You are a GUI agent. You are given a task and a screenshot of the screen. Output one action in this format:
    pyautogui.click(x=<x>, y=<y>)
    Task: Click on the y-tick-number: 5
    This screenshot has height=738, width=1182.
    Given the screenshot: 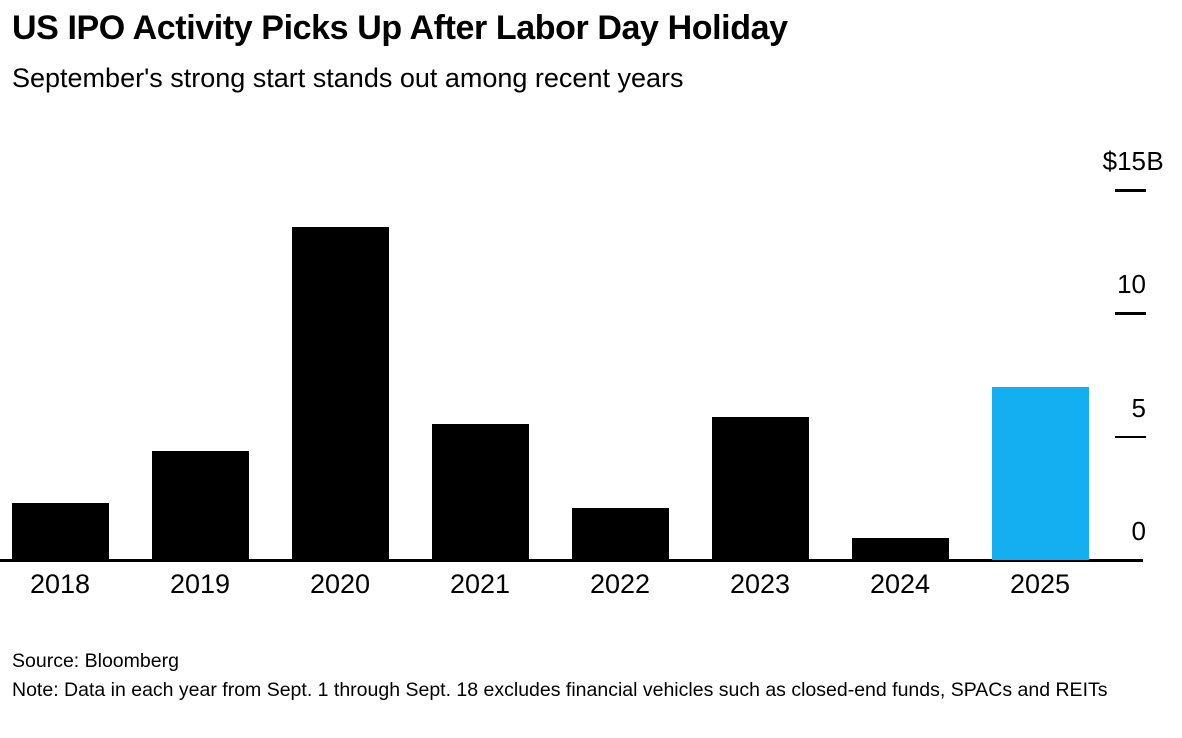 What is the action you would take?
    pyautogui.click(x=1138, y=407)
    